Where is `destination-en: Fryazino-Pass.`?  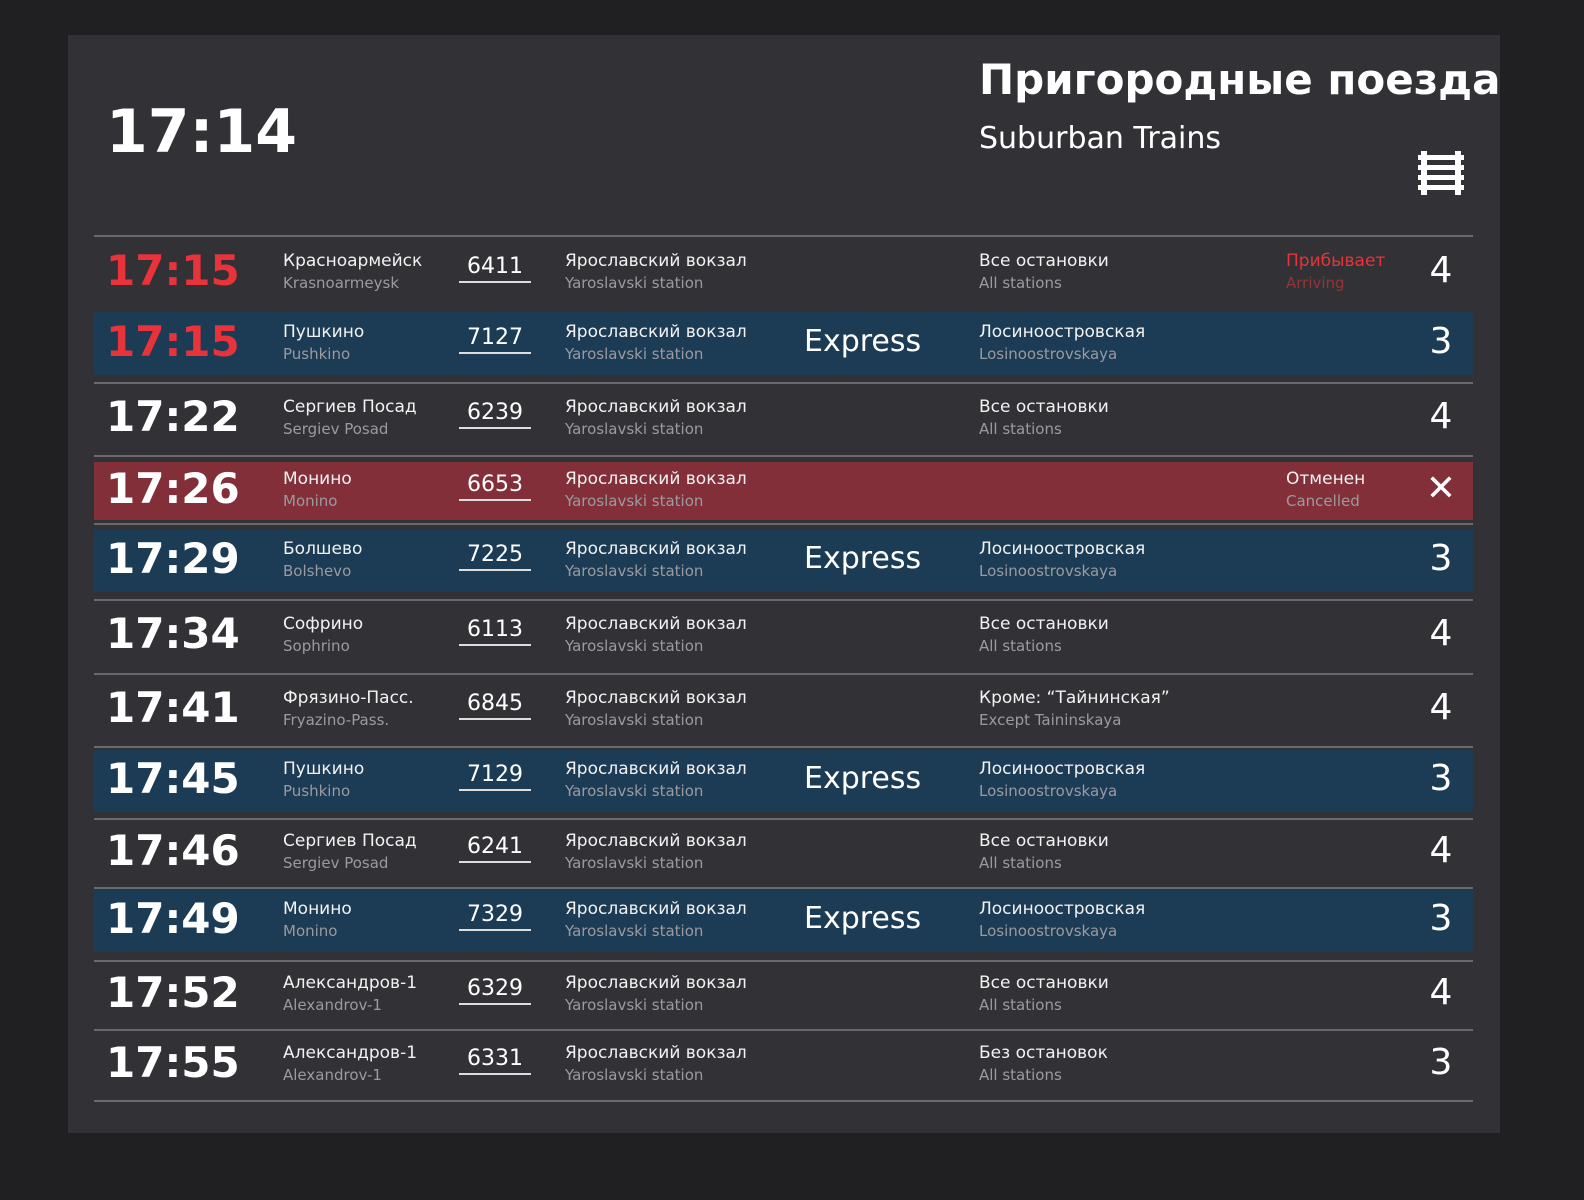 destination-en: Fryazino-Pass. is located at coordinates (336, 719).